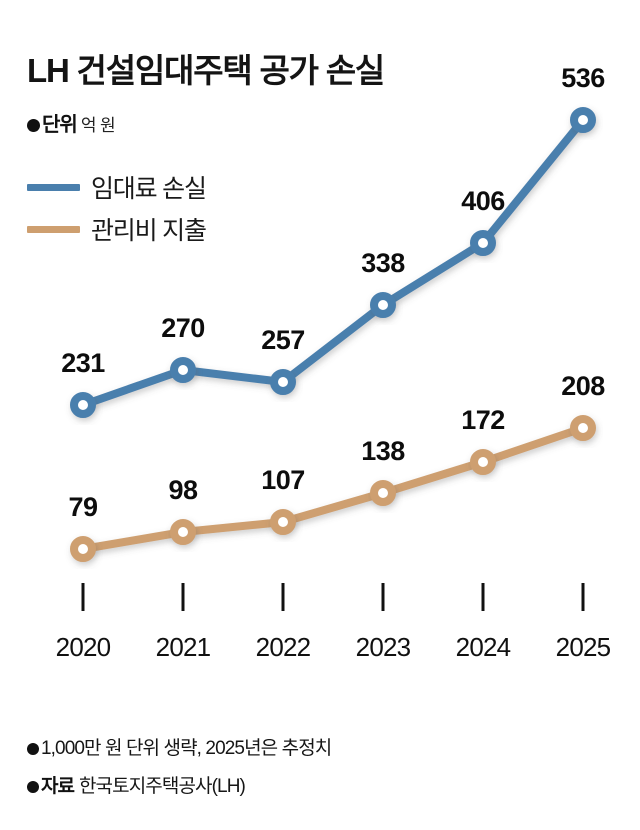 The image size is (640, 830). Describe the element at coordinates (162, 786) in the screenshot. I see `footnote-source-value: 한국토지주택공사(LH)` at that location.